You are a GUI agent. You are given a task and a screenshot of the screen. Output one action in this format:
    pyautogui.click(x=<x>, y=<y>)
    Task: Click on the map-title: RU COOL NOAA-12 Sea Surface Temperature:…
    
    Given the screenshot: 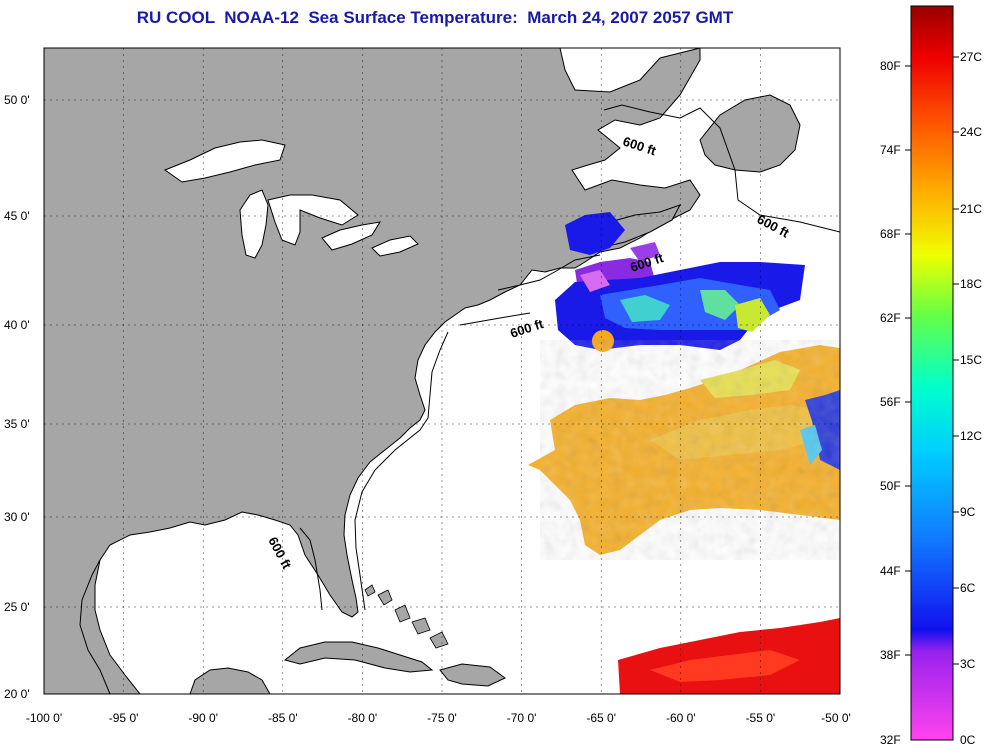 What is the action you would take?
    pyautogui.click(x=435, y=17)
    